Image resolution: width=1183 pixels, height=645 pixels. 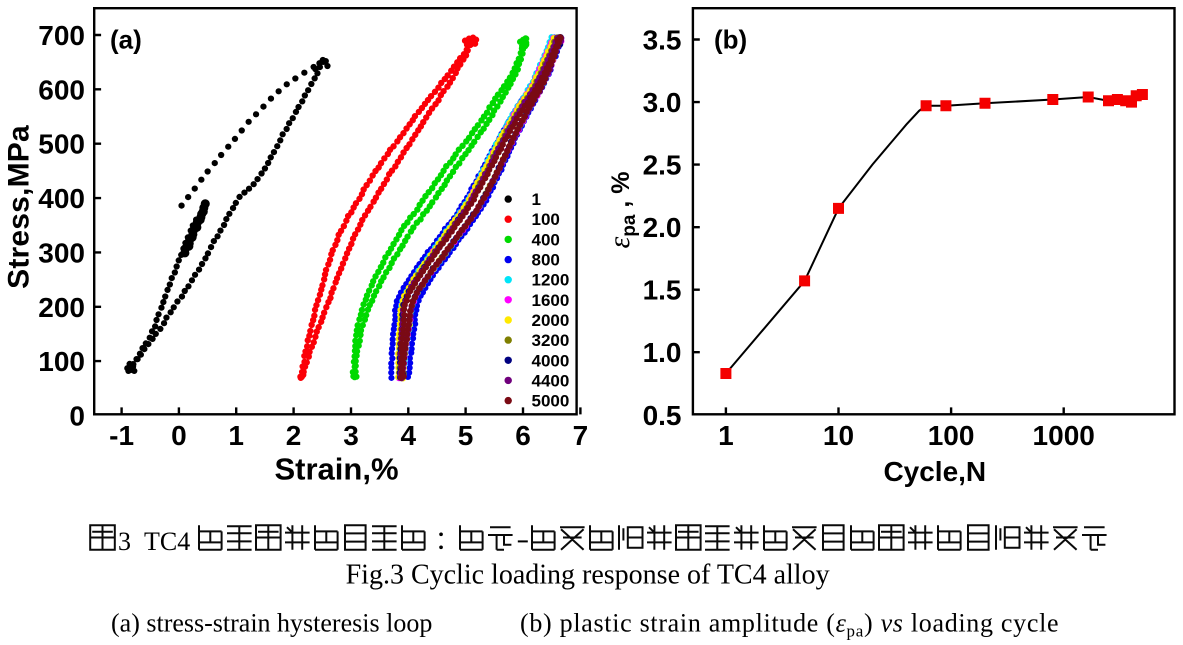 I want to click on svg-text: 1.5, so click(x=662, y=290).